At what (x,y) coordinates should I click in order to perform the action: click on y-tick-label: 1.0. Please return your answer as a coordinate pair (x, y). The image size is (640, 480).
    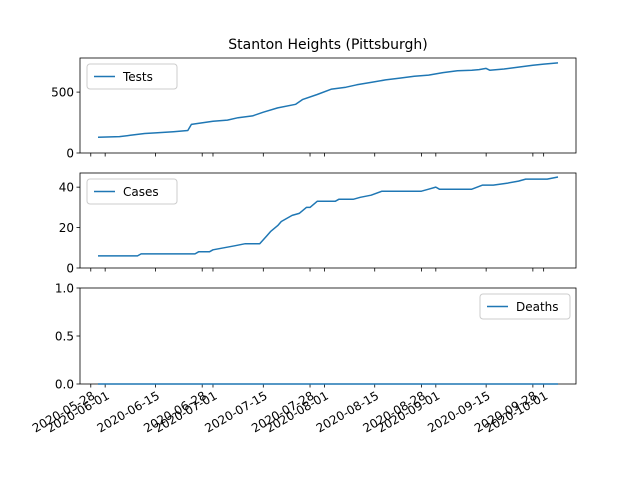
    Looking at the image, I should click on (64, 289).